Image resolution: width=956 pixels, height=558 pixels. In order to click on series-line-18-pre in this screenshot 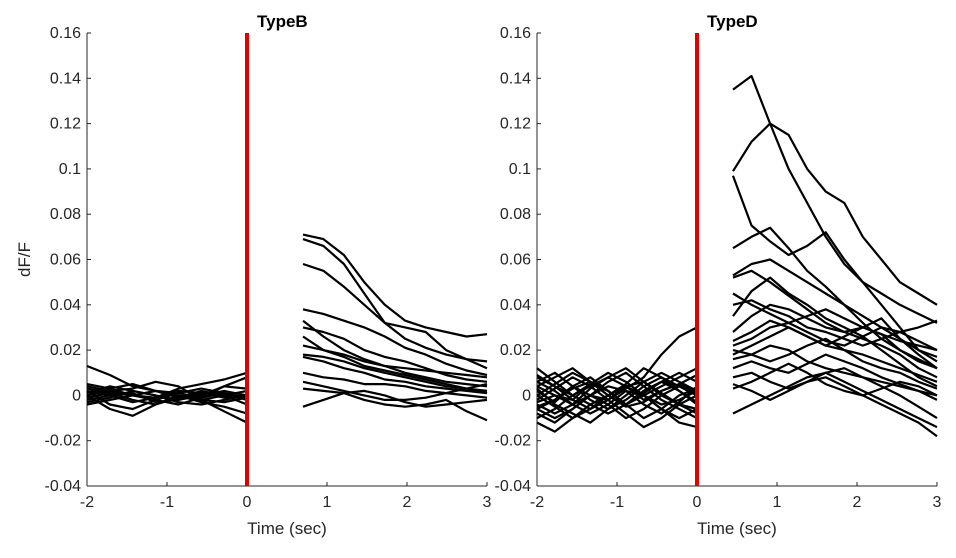, I will do `click(617, 402)`.